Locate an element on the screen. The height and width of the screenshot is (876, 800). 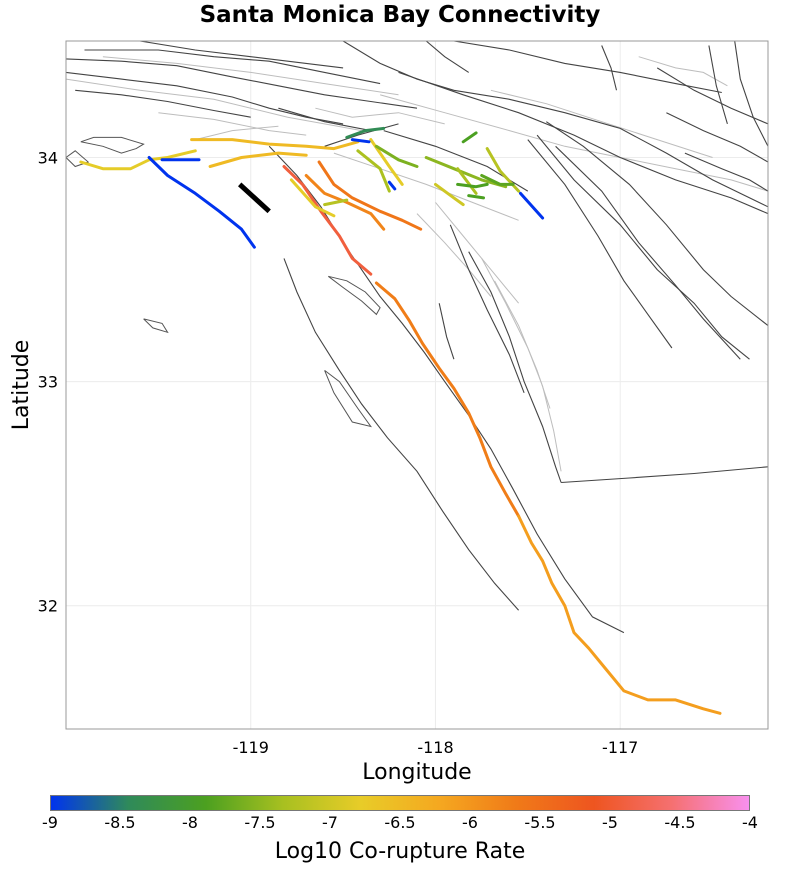
colorbar-tick-label: -7 is located at coordinates (330, 822).